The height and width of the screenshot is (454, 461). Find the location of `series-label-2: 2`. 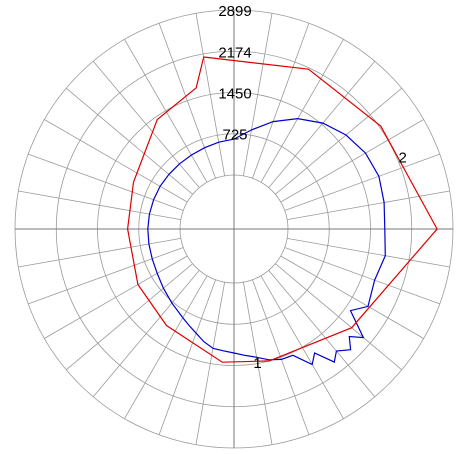

series-label-2: 2 is located at coordinates (402, 157).